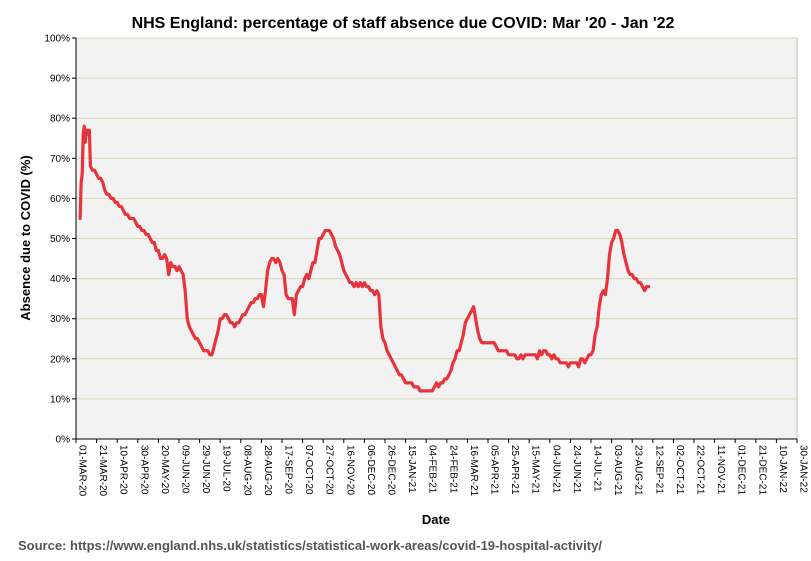  What do you see at coordinates (308, 470) in the screenshot?
I see `x-tick-label: 07-OCT-20` at bounding box center [308, 470].